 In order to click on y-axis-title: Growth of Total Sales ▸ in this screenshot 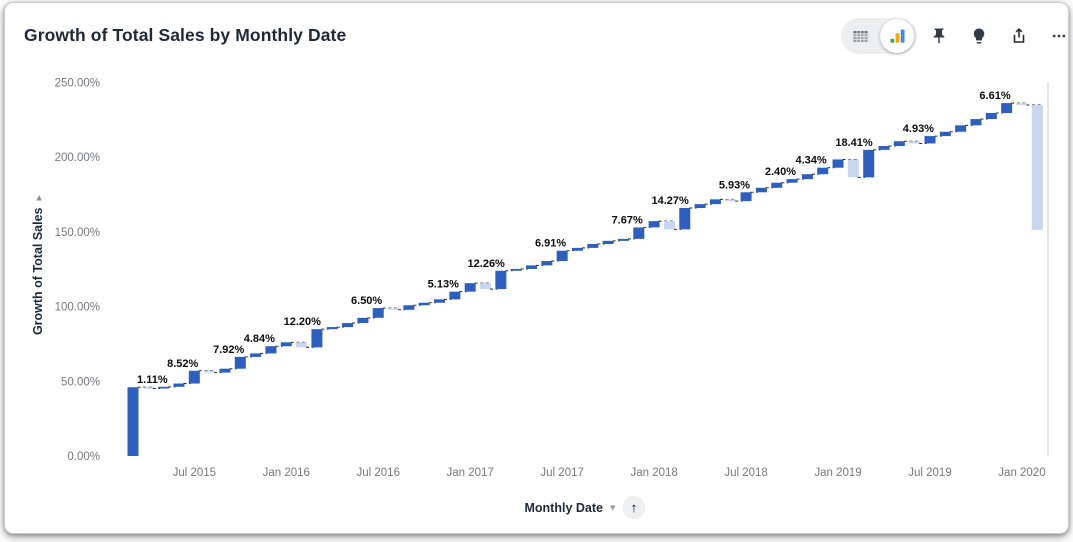, I will do `click(38, 265)`.